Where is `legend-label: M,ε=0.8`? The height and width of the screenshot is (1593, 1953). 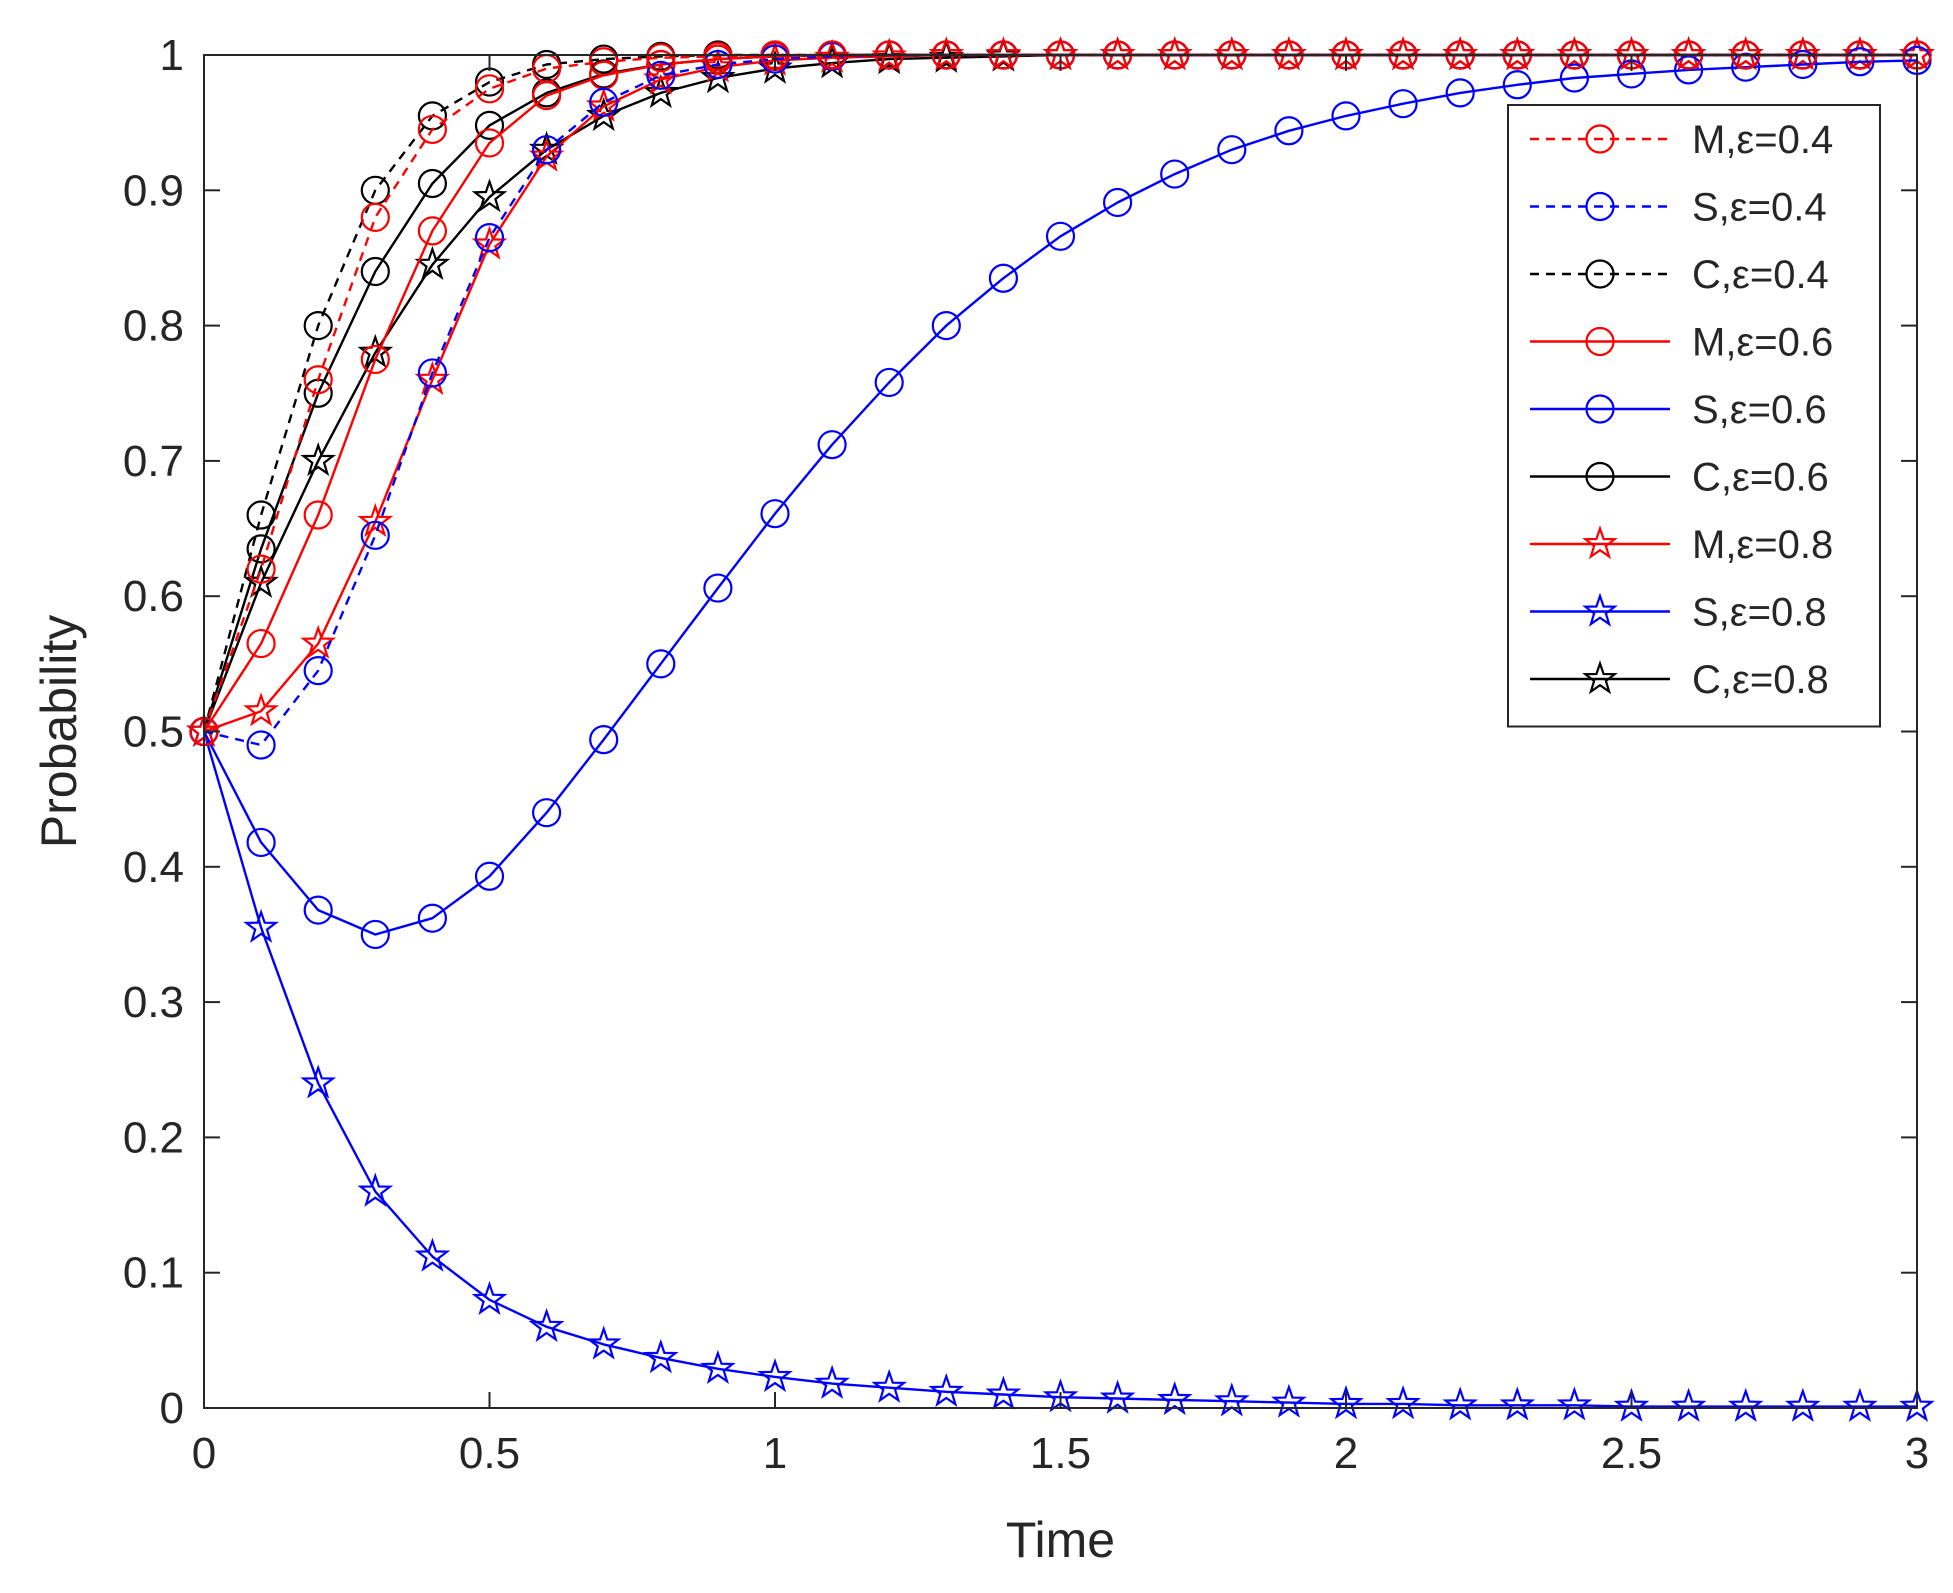 legend-label: M,ε=0.8 is located at coordinates (1762, 545).